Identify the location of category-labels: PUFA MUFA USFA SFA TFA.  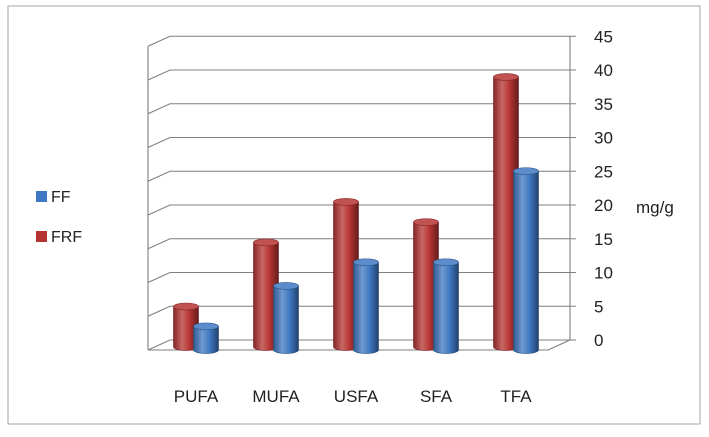
(353, 396).